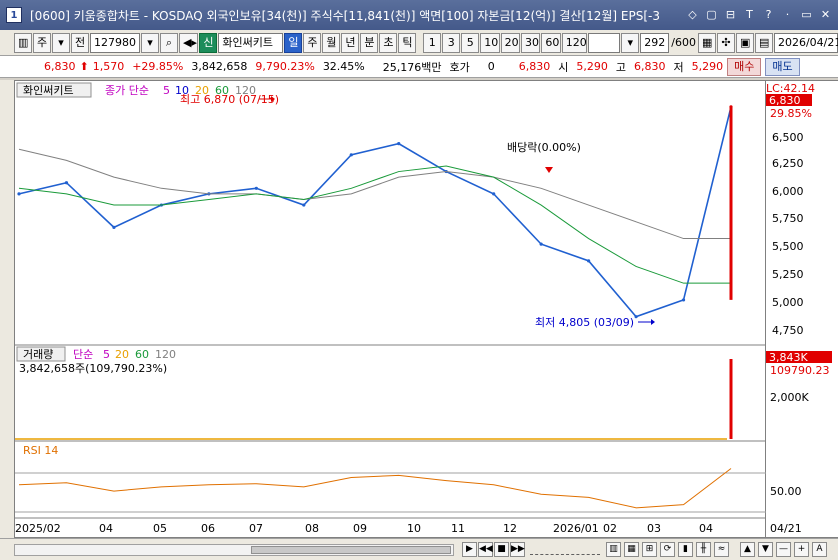  Describe the element at coordinates (61, 42) in the screenshot. I see `chevron-down-icon: ▾` at that location.